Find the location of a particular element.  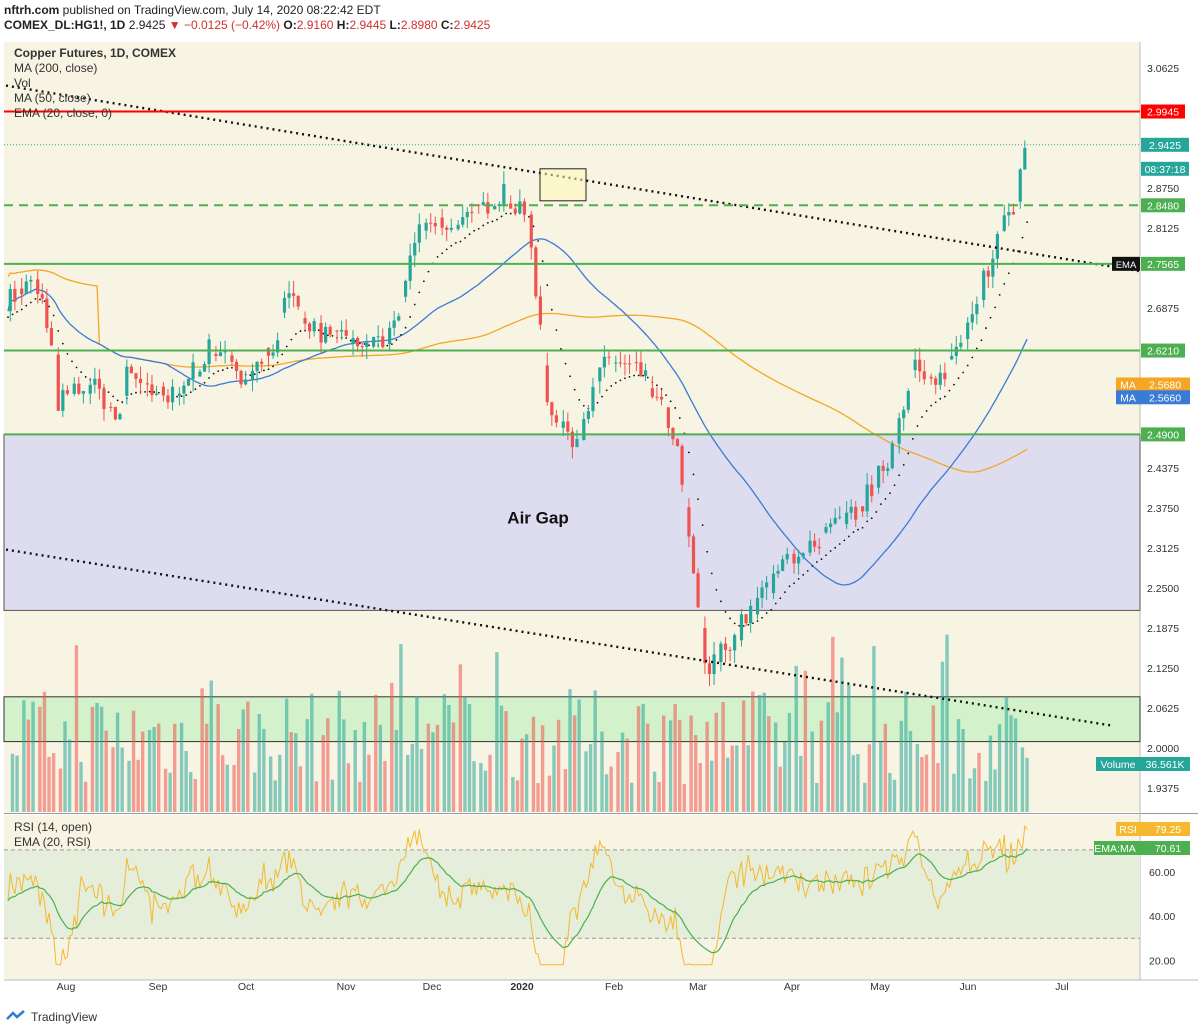

price-tick-9: 2.1250 is located at coordinates (1163, 669).